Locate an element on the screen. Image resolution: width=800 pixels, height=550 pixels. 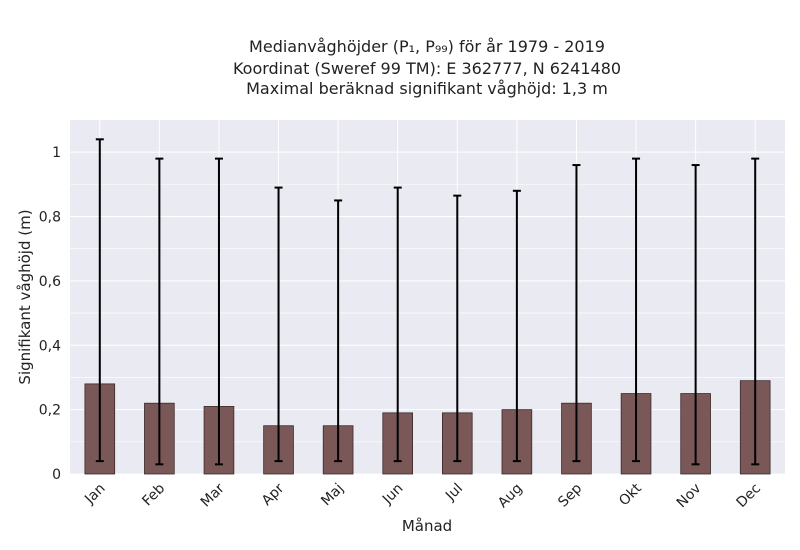
x-tick-label-apr: Apr is located at coordinates (273, 494).